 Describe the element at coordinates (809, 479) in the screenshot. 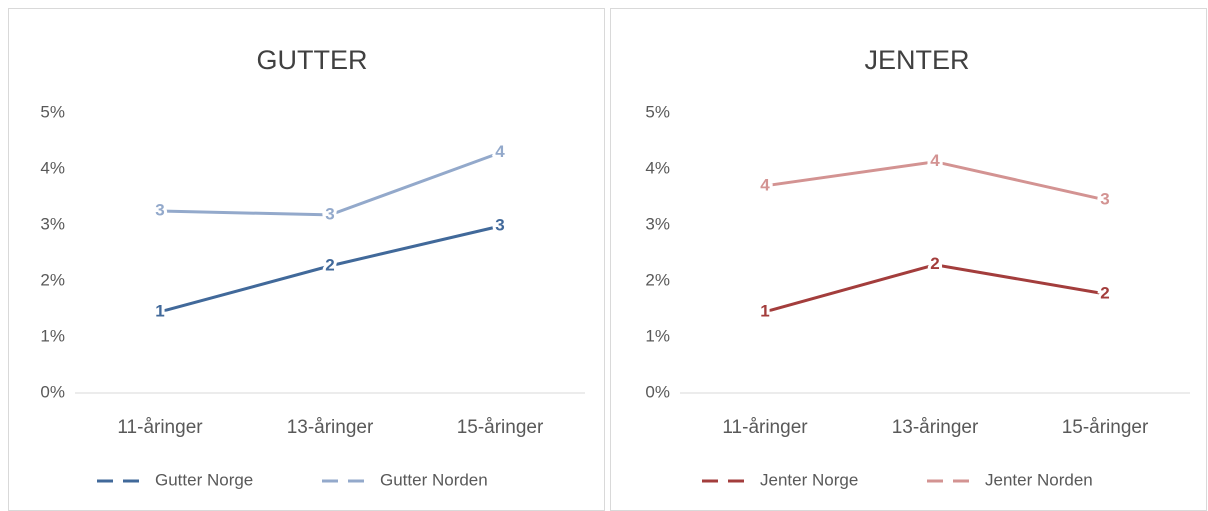

I see `legend-label: Jenter Norge` at that location.